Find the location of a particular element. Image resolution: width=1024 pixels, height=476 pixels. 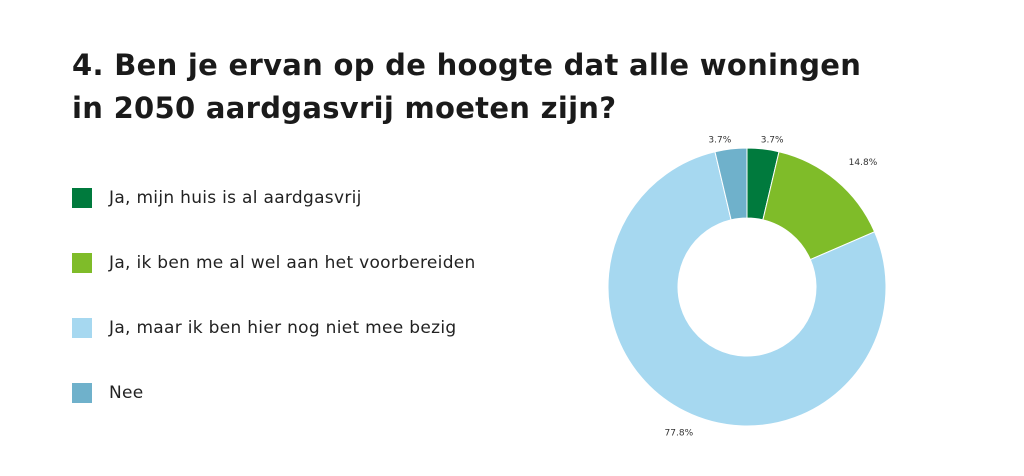

legend-item-nee: Nee is located at coordinates (312, 393).